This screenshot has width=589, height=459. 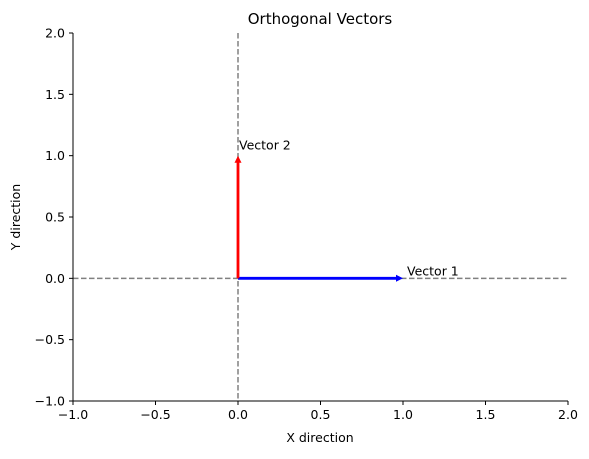 What do you see at coordinates (319, 437) in the screenshot?
I see `x-axis-title: X direction` at bounding box center [319, 437].